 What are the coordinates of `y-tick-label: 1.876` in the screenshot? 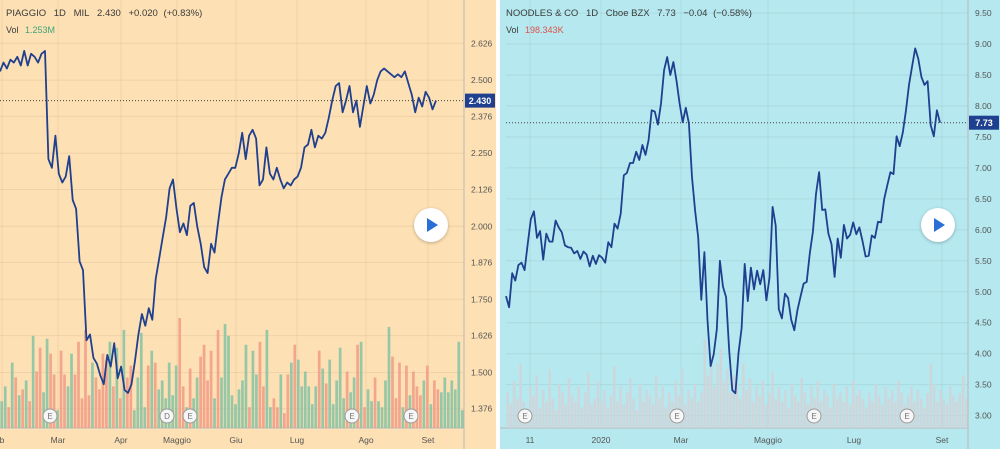 It's located at (482, 263).